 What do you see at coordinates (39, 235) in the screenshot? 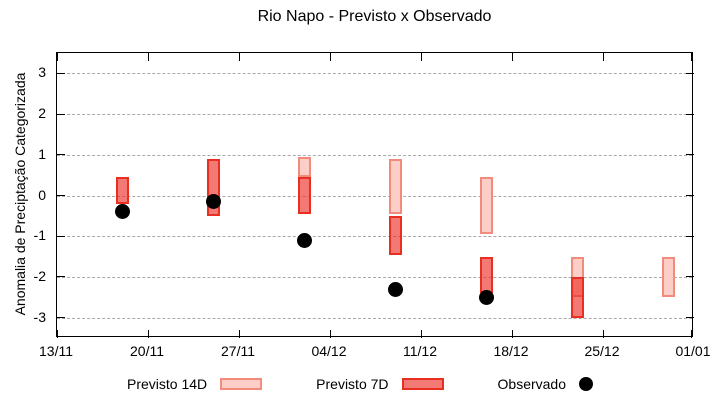
I see `y-tick-label: -1` at bounding box center [39, 235].